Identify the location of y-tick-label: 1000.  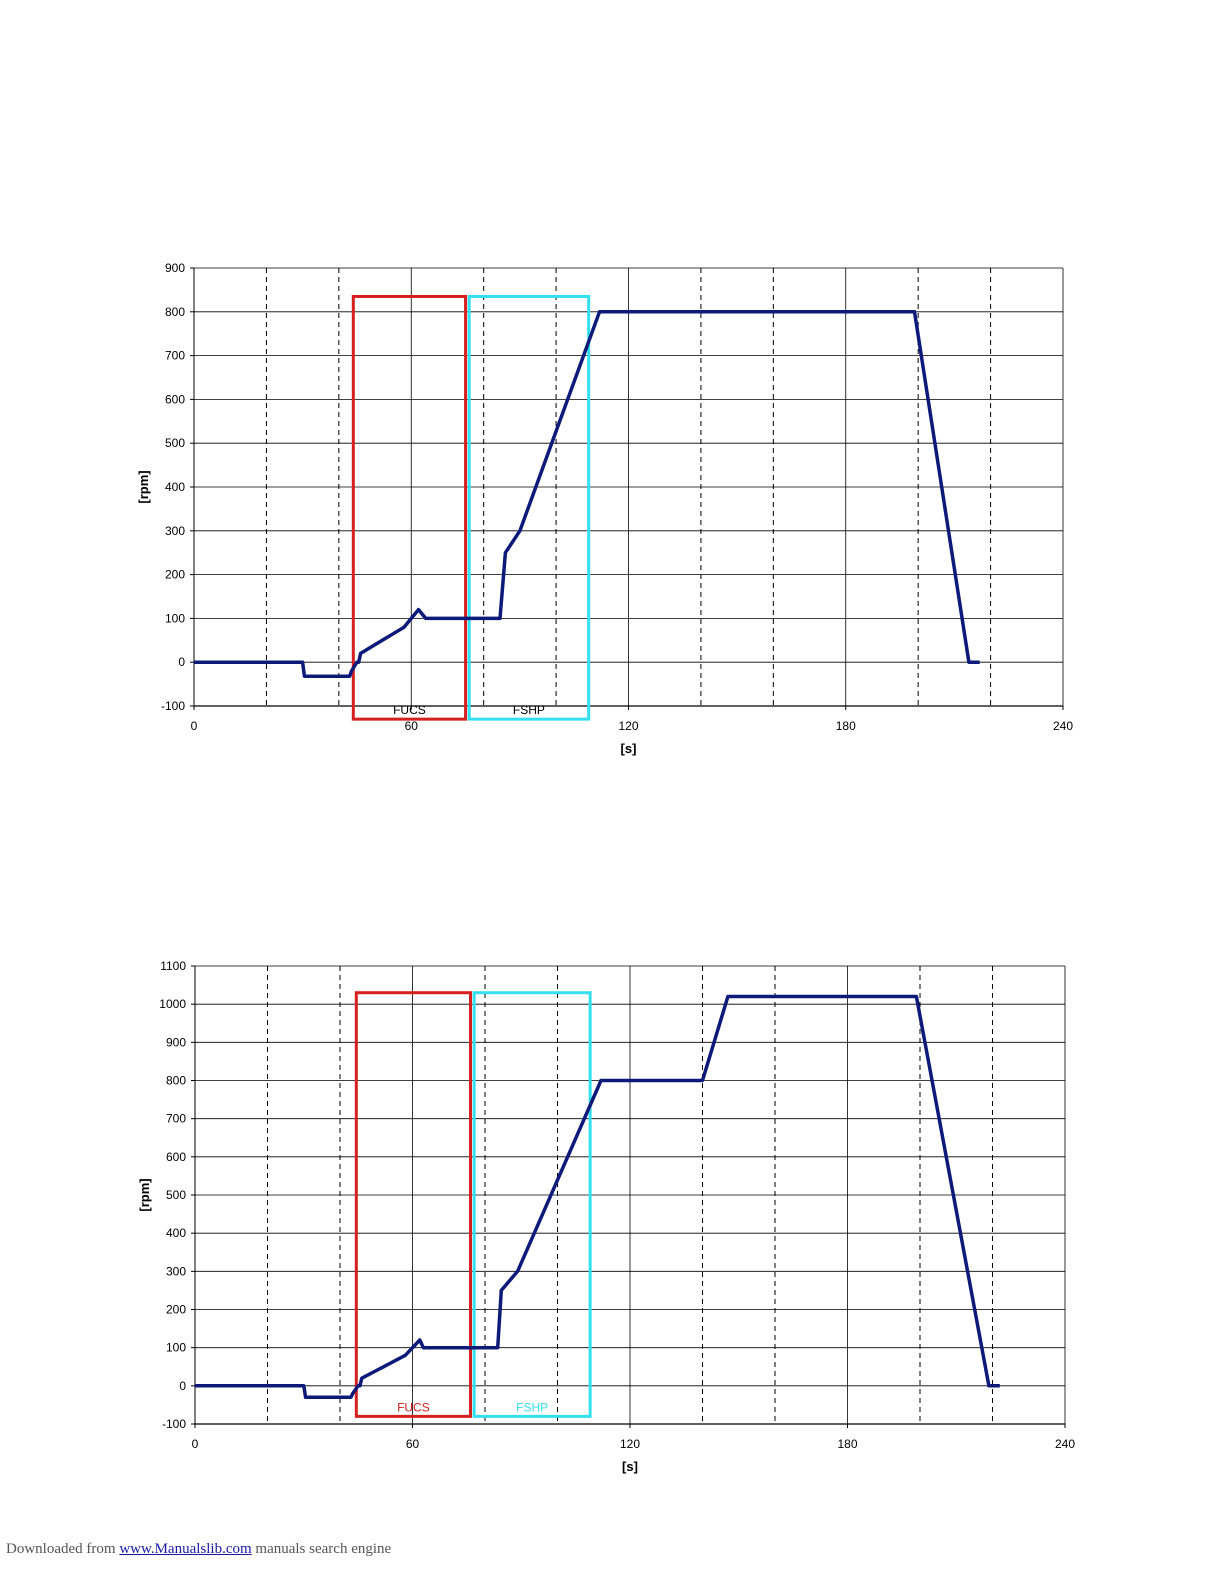
(172, 1004).